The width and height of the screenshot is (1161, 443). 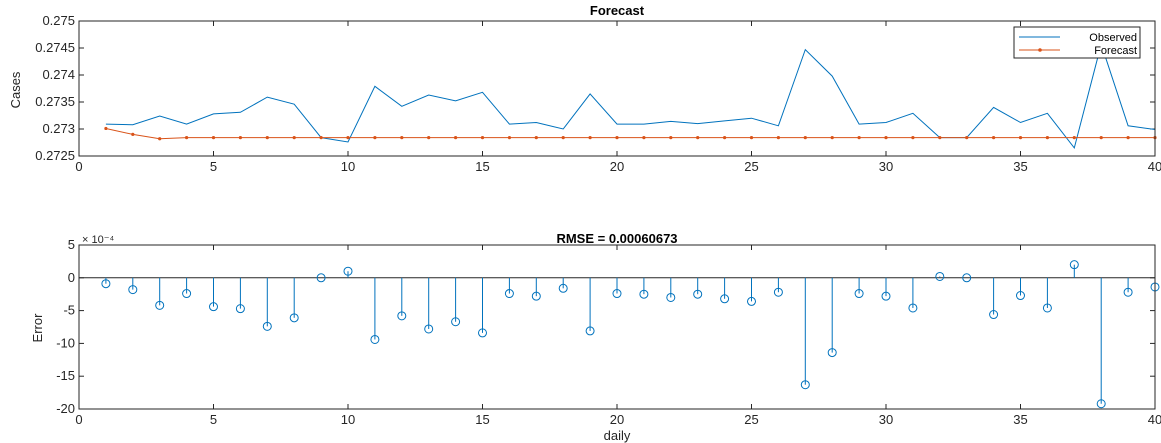 I want to click on error-y-tick-label: -15, so click(x=65, y=375).